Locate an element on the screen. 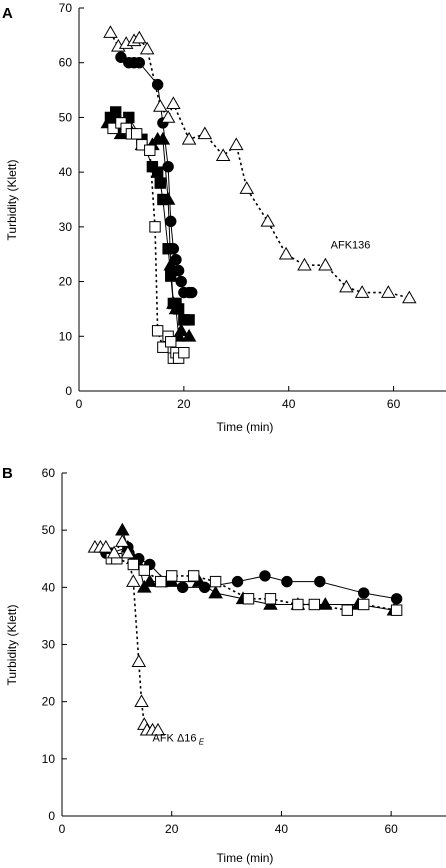  panel-a-y-tick-label: 50 is located at coordinates (66, 117).